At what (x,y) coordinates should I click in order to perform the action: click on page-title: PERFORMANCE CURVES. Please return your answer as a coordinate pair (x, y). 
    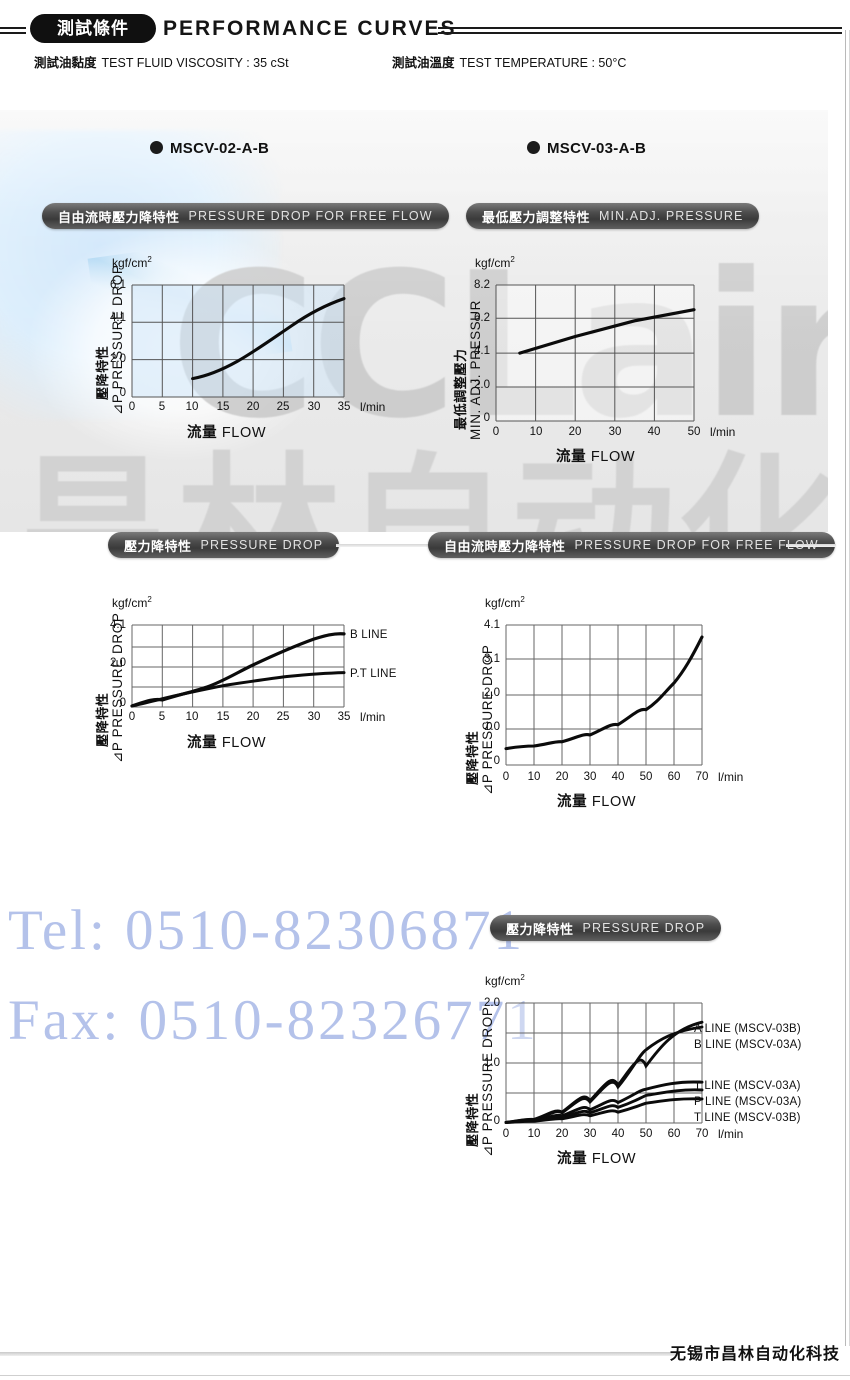
    Looking at the image, I should click on (310, 28).